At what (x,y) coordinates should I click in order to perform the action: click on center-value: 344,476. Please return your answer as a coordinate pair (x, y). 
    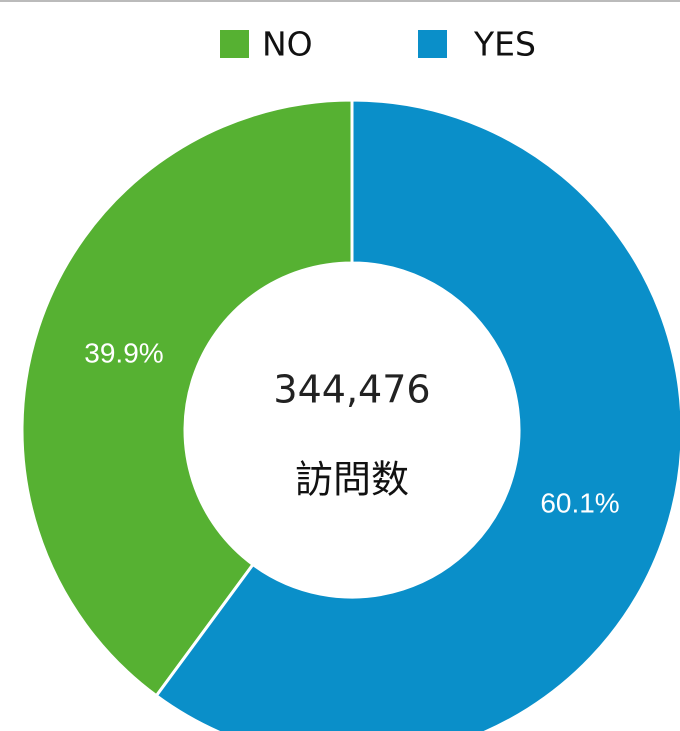
    Looking at the image, I should click on (351, 390).